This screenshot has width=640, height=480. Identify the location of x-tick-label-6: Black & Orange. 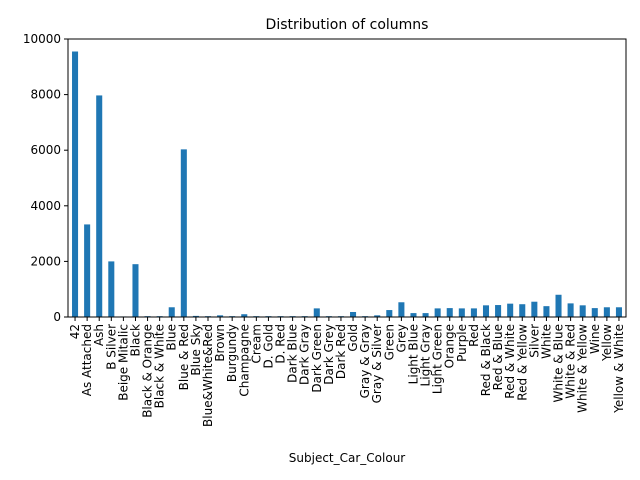
(148, 371).